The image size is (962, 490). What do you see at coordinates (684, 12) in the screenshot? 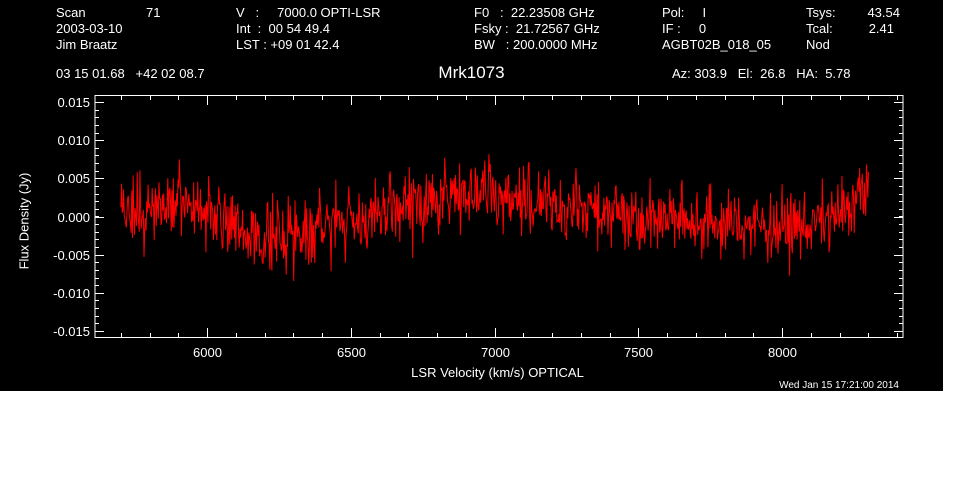
I see `polarization-line: Pol: I` at bounding box center [684, 12].